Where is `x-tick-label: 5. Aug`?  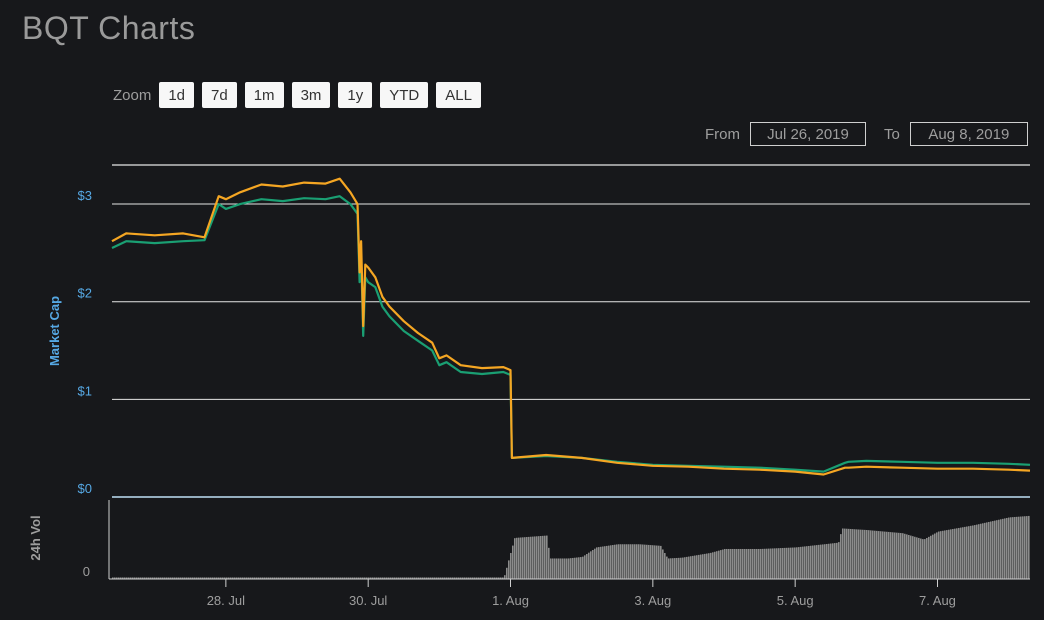 x-tick-label: 5. Aug is located at coordinates (795, 600).